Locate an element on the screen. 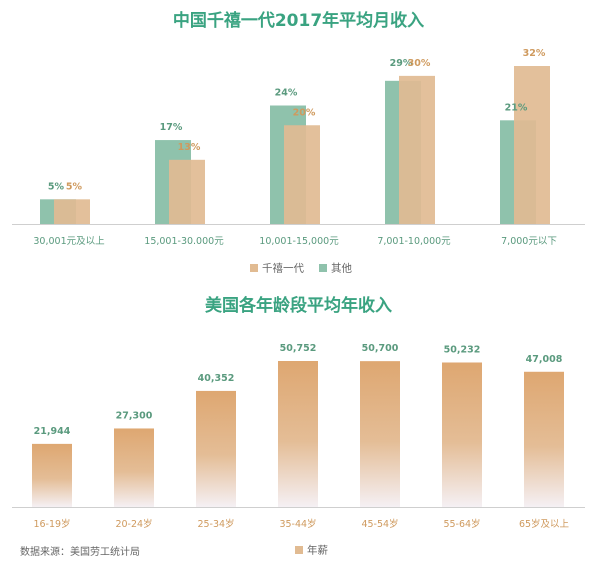 This screenshot has height=566, width=597. age-tick-label-4: 45-54岁 is located at coordinates (379, 524).